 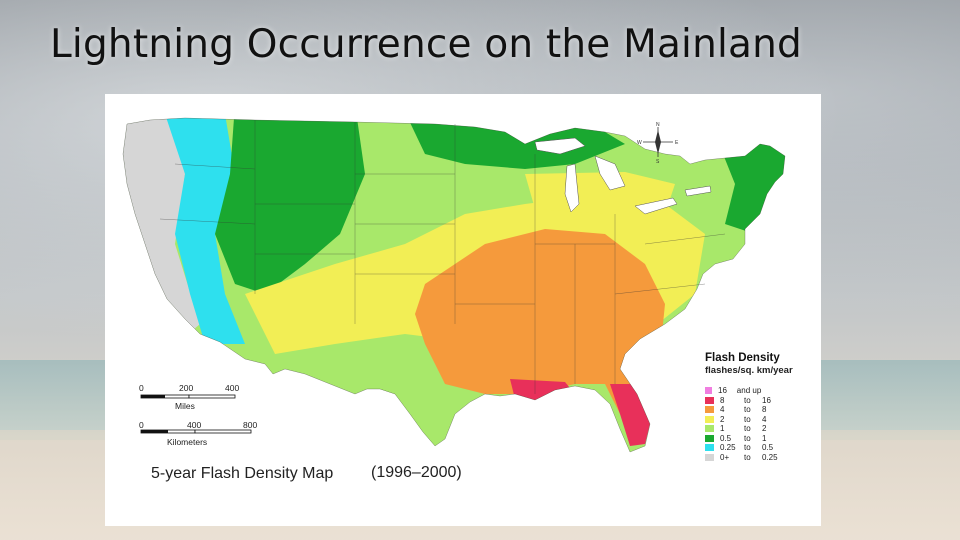 I want to click on scale-km-tick-0: 0, so click(x=141, y=425).